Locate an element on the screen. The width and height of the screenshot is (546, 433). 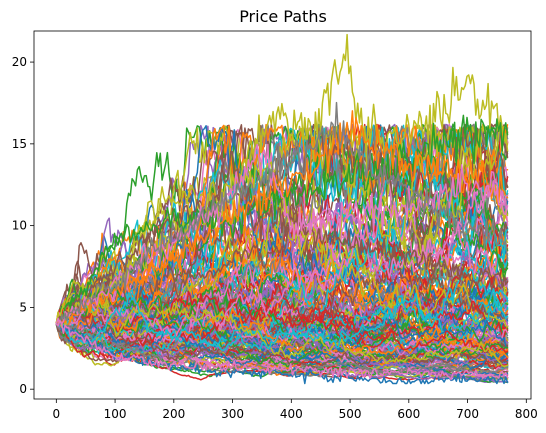
x-tick-label: 400 is located at coordinates (291, 414).